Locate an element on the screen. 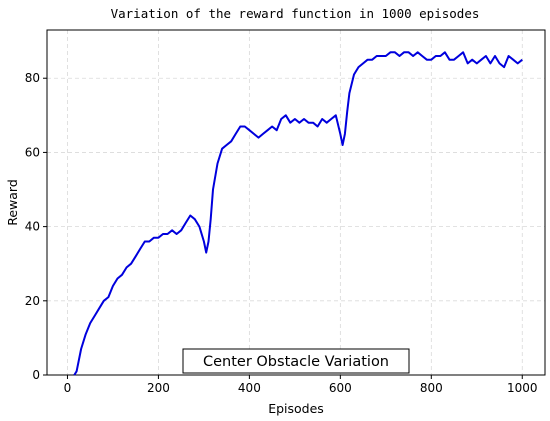  annotation-box: Center Obstacle Variation is located at coordinates (296, 361).